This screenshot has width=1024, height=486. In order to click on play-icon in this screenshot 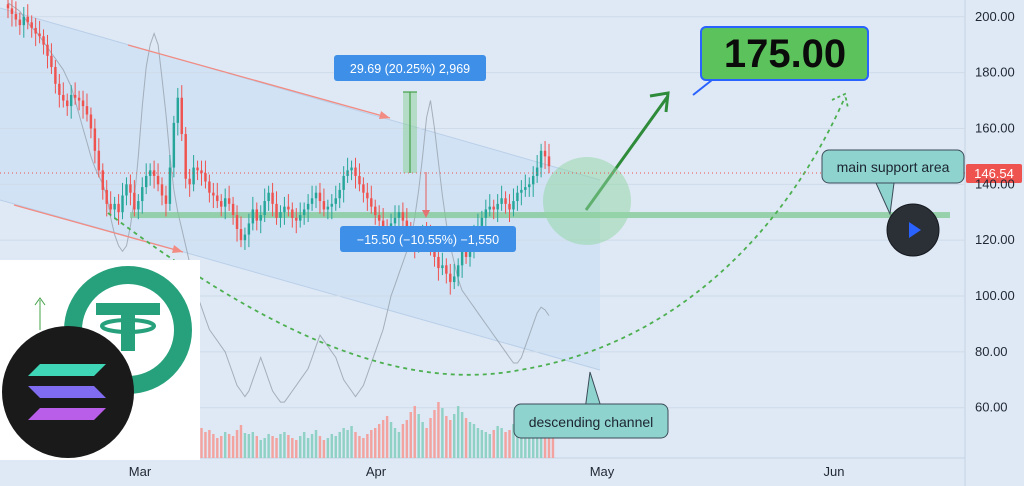, I will do `click(915, 230)`.